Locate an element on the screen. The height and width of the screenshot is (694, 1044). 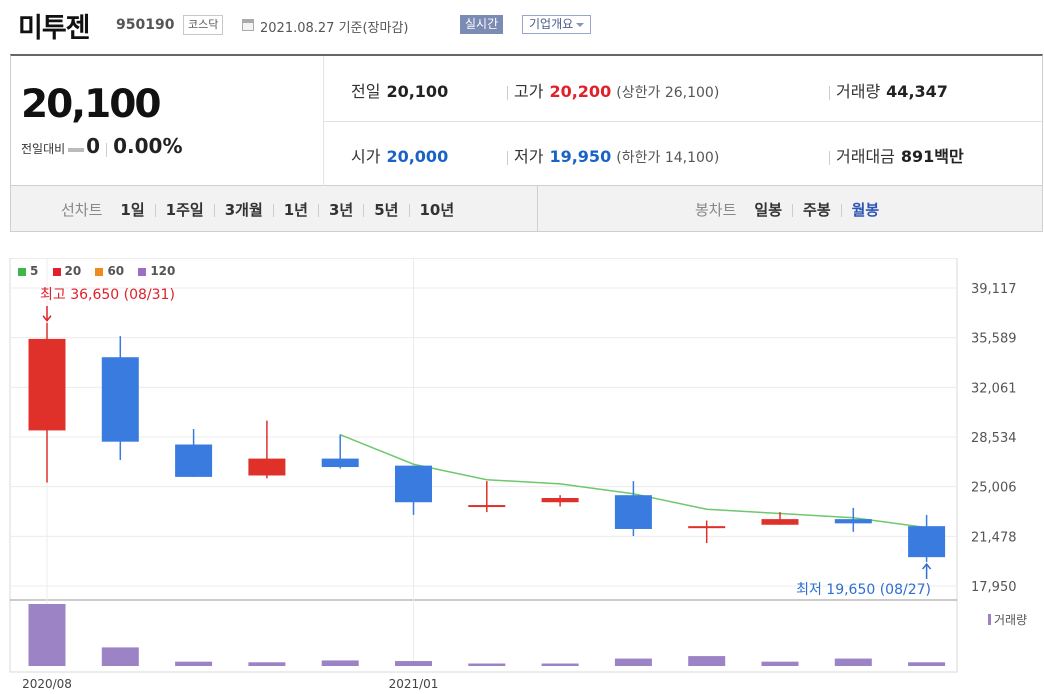
y-tick-label: 25,006 is located at coordinates (994, 488).